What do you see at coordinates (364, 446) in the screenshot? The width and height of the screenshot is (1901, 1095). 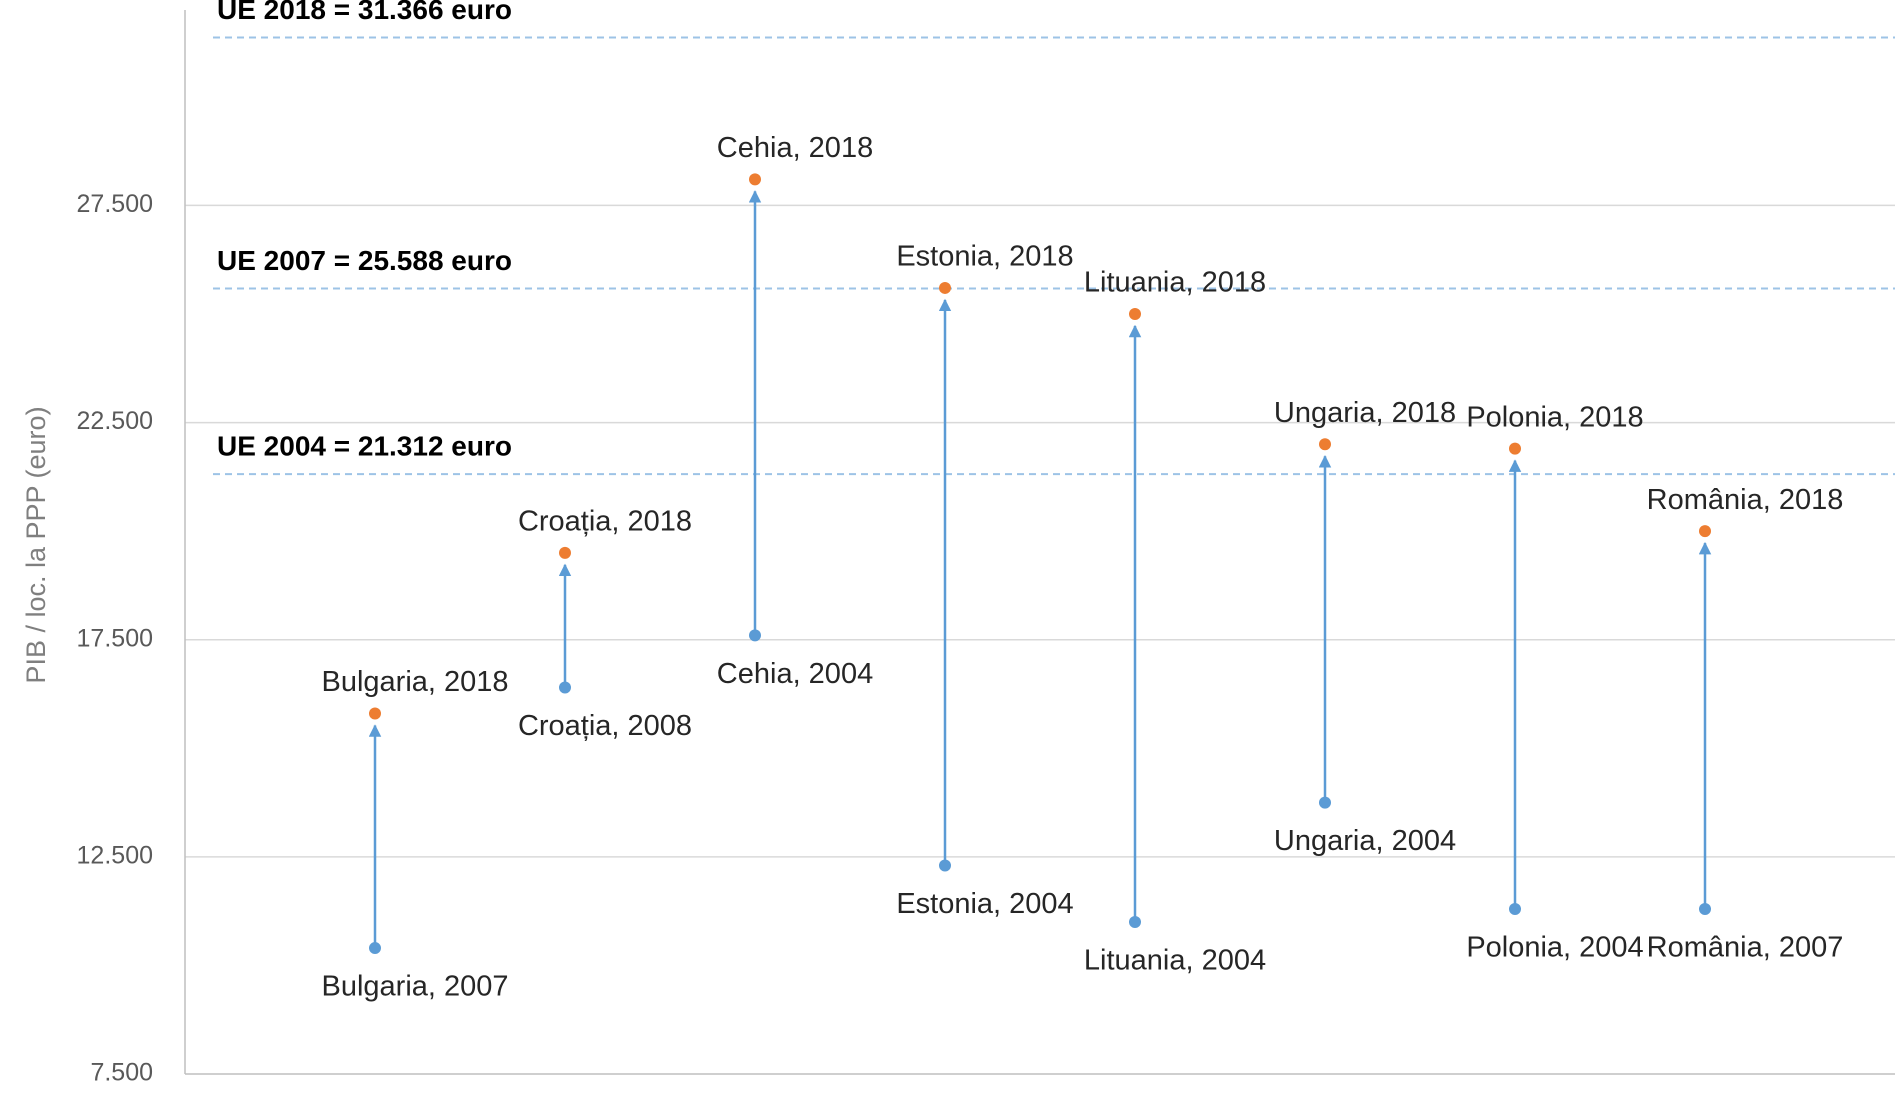 I see `reference-label: UE 2004 = 21.312 euro` at bounding box center [364, 446].